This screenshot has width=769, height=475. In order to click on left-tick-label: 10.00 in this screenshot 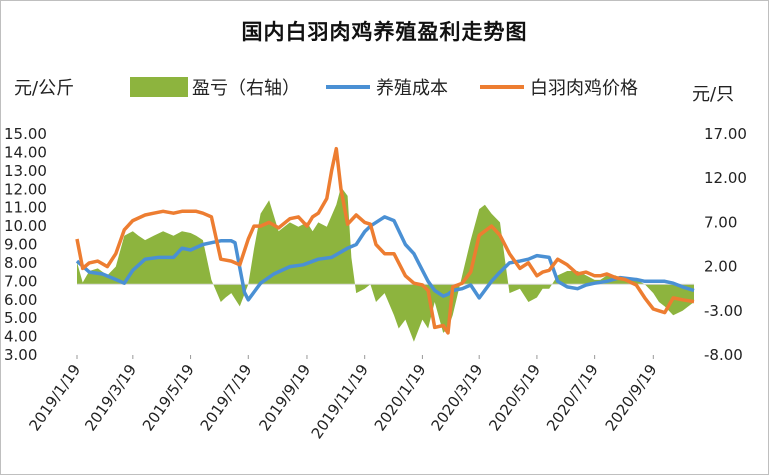, I will do `click(25, 226)`.